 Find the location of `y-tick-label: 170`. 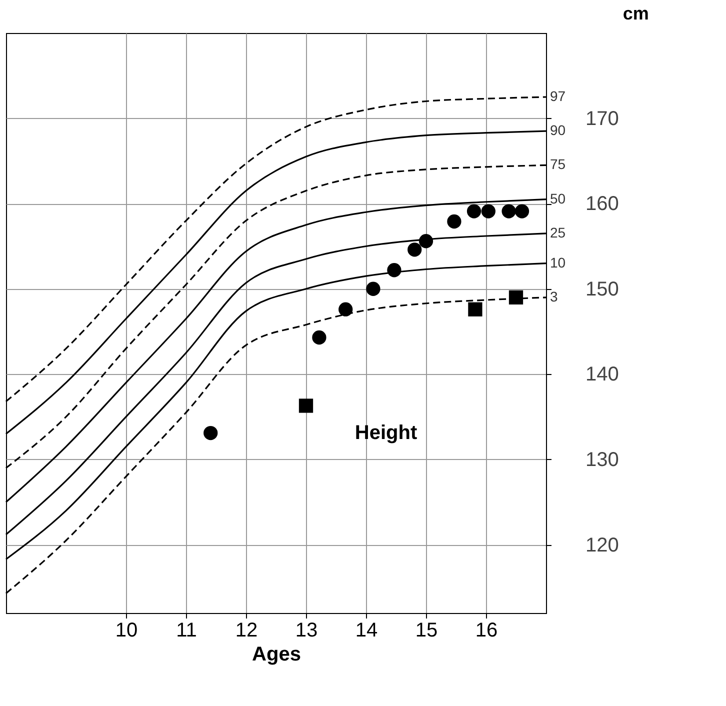

y-tick-label: 170 is located at coordinates (602, 119).